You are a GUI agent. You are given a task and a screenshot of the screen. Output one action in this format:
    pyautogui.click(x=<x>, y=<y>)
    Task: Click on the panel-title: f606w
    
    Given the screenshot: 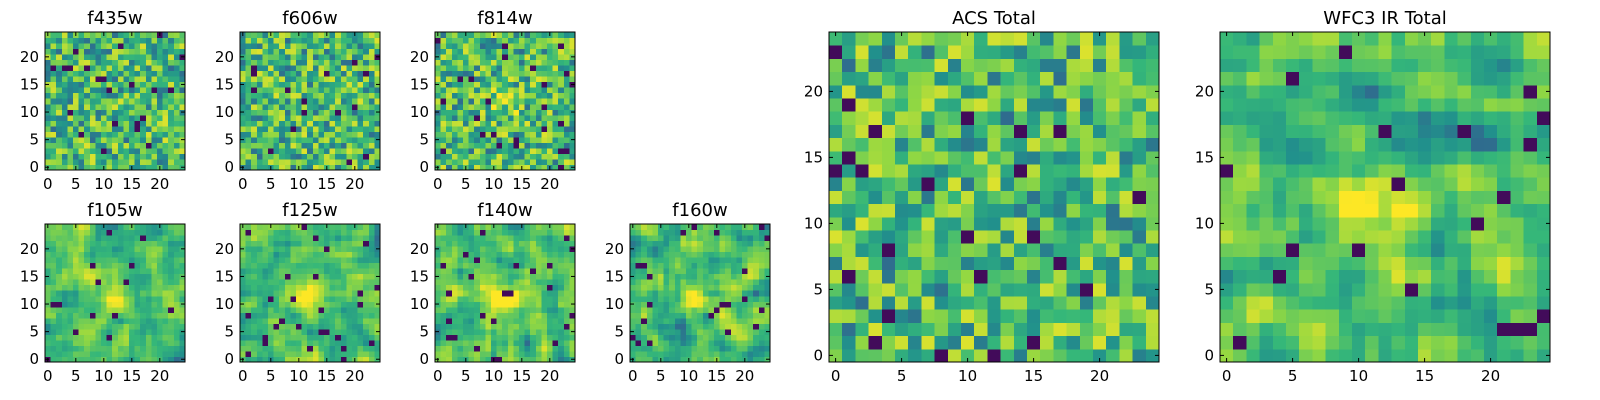 What is the action you would take?
    pyautogui.click(x=309, y=18)
    